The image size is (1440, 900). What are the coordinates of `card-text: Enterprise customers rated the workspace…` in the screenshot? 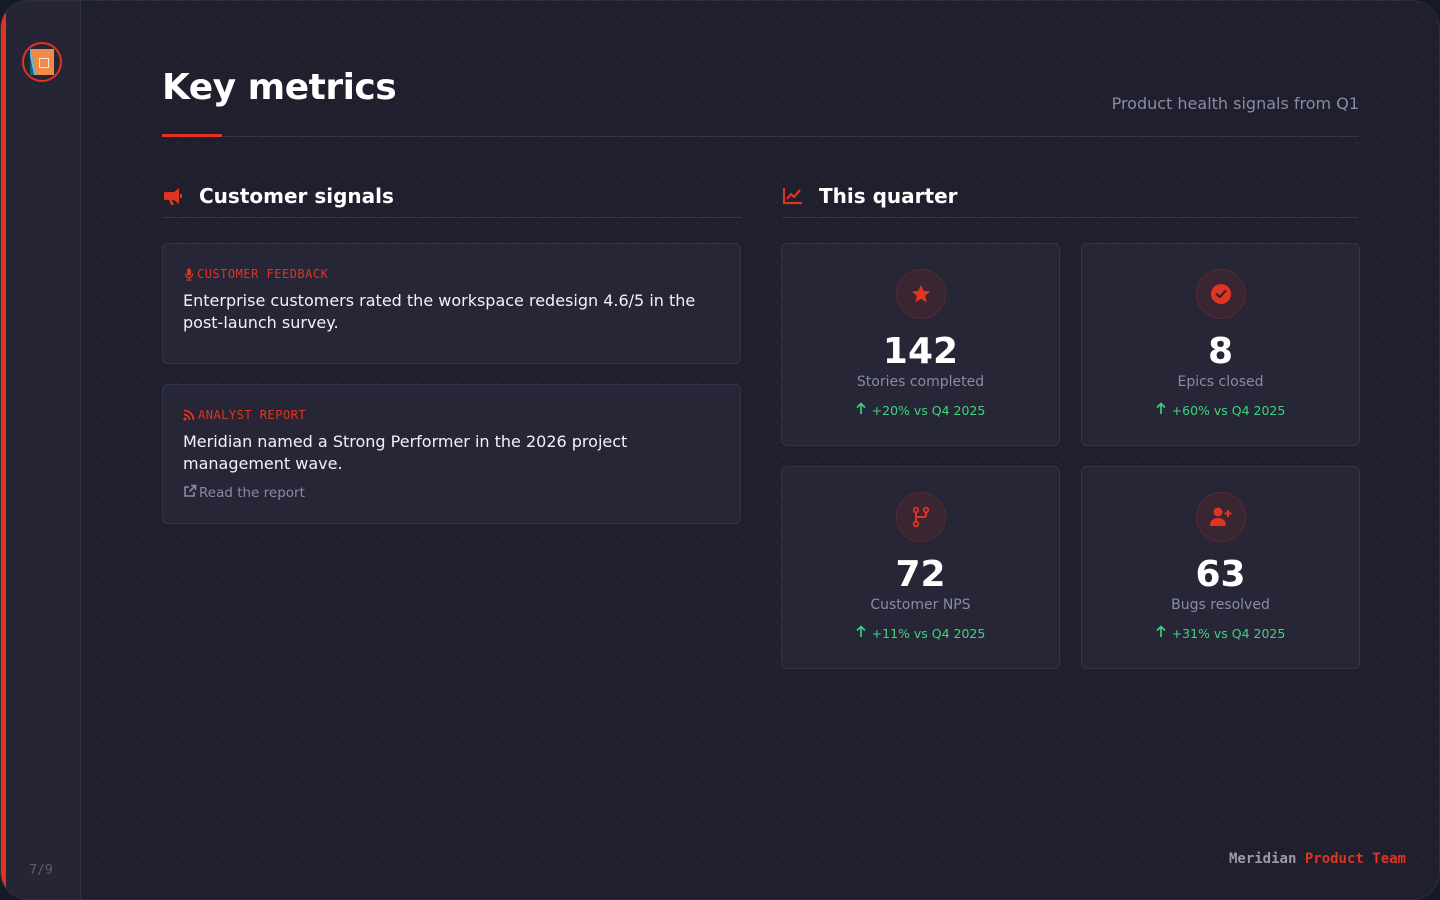 It's located at (439, 311).